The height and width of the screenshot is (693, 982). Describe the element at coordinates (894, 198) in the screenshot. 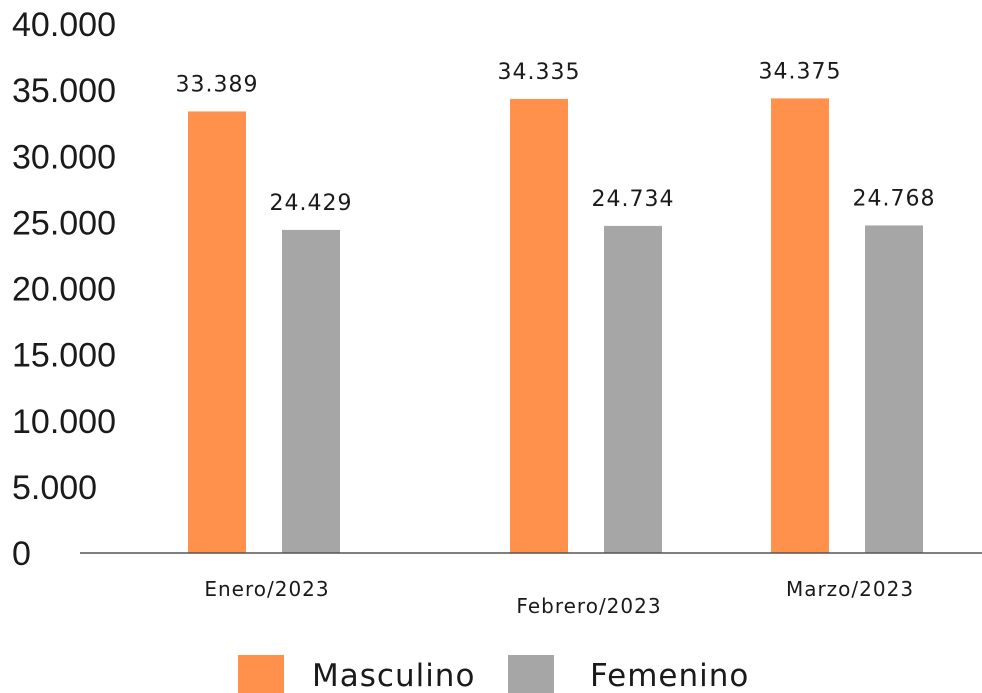

I see `data-label: 24.768` at that location.